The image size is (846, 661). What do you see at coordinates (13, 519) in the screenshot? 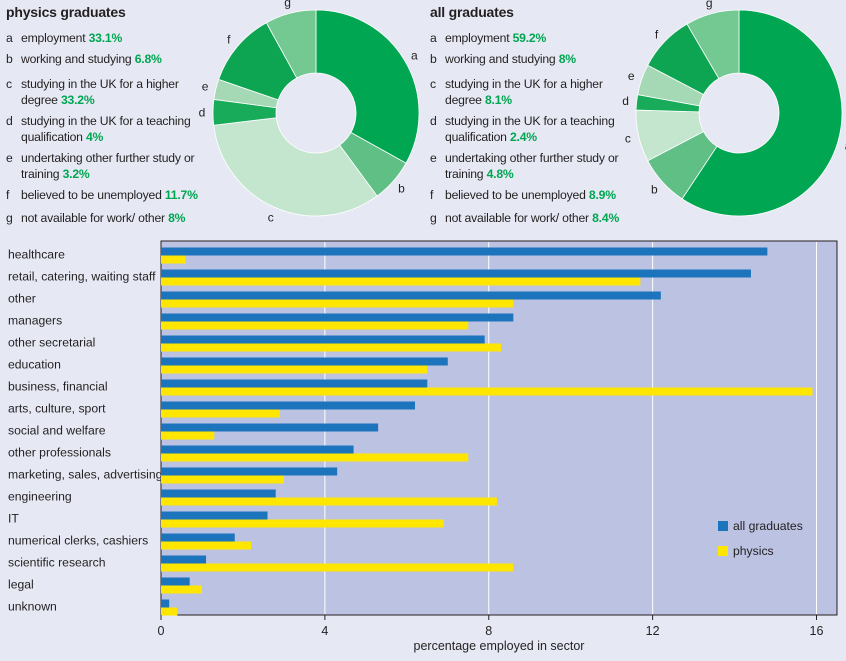
I see `category-label: IT` at bounding box center [13, 519].